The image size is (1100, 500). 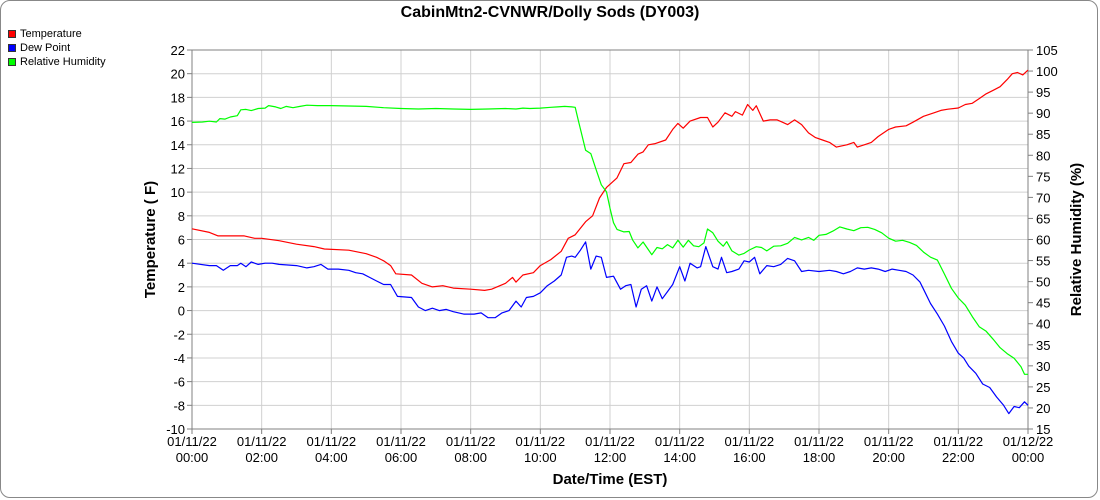 What do you see at coordinates (540, 457) in the screenshot?
I see `x-tick-time-label: 10:00` at bounding box center [540, 457].